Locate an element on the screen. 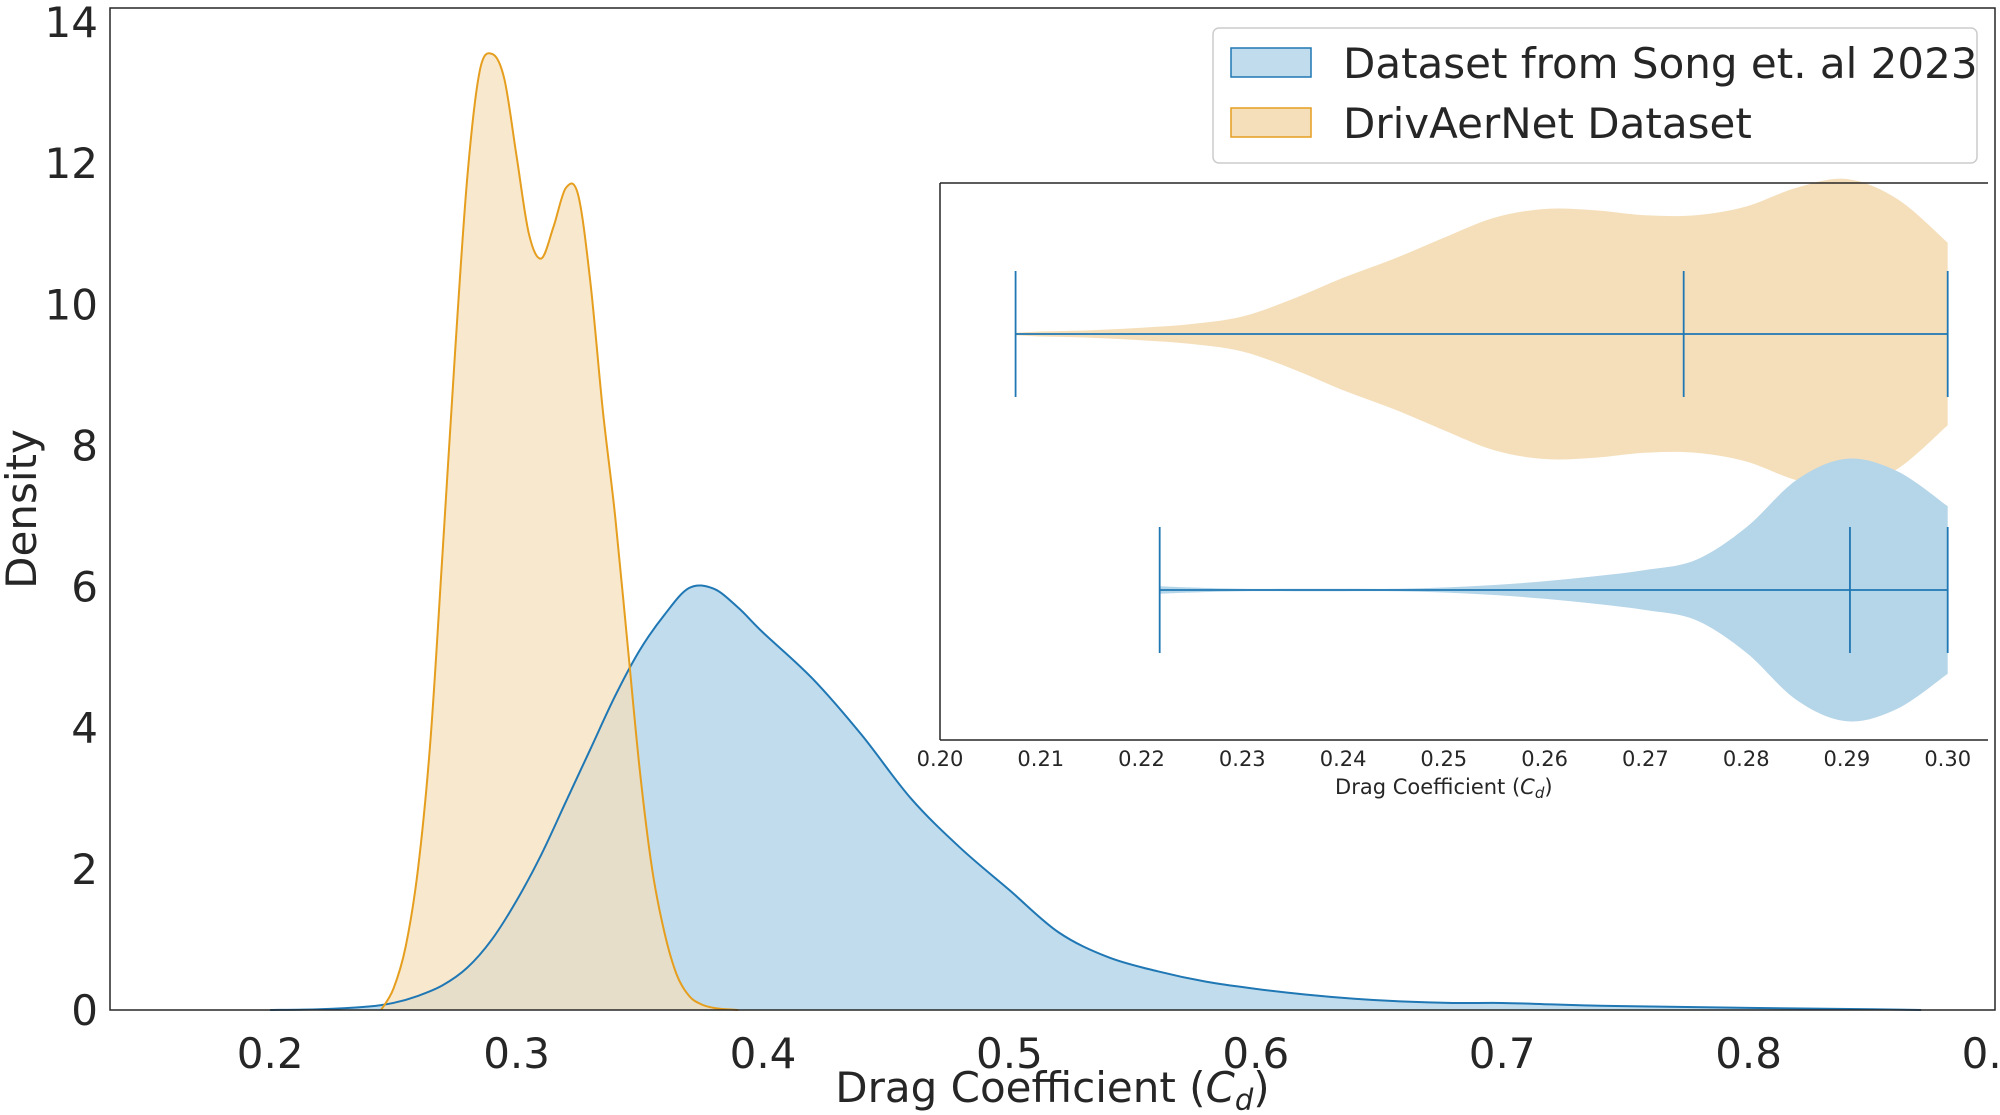 The height and width of the screenshot is (1115, 2000). main-y-tick-label: 6 is located at coordinates (84, 587).